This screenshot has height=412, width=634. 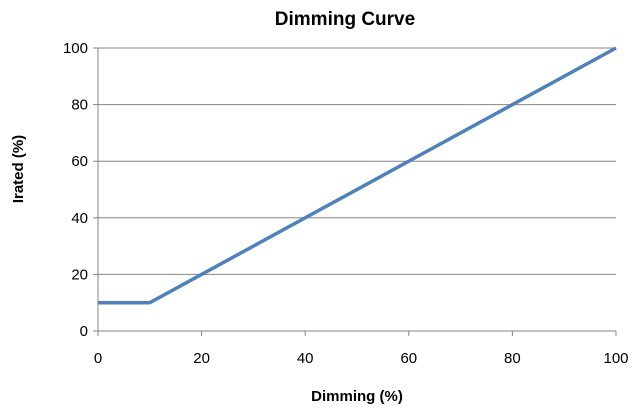 What do you see at coordinates (357, 396) in the screenshot?
I see `x-axis-label: Dimming (%)` at bounding box center [357, 396].